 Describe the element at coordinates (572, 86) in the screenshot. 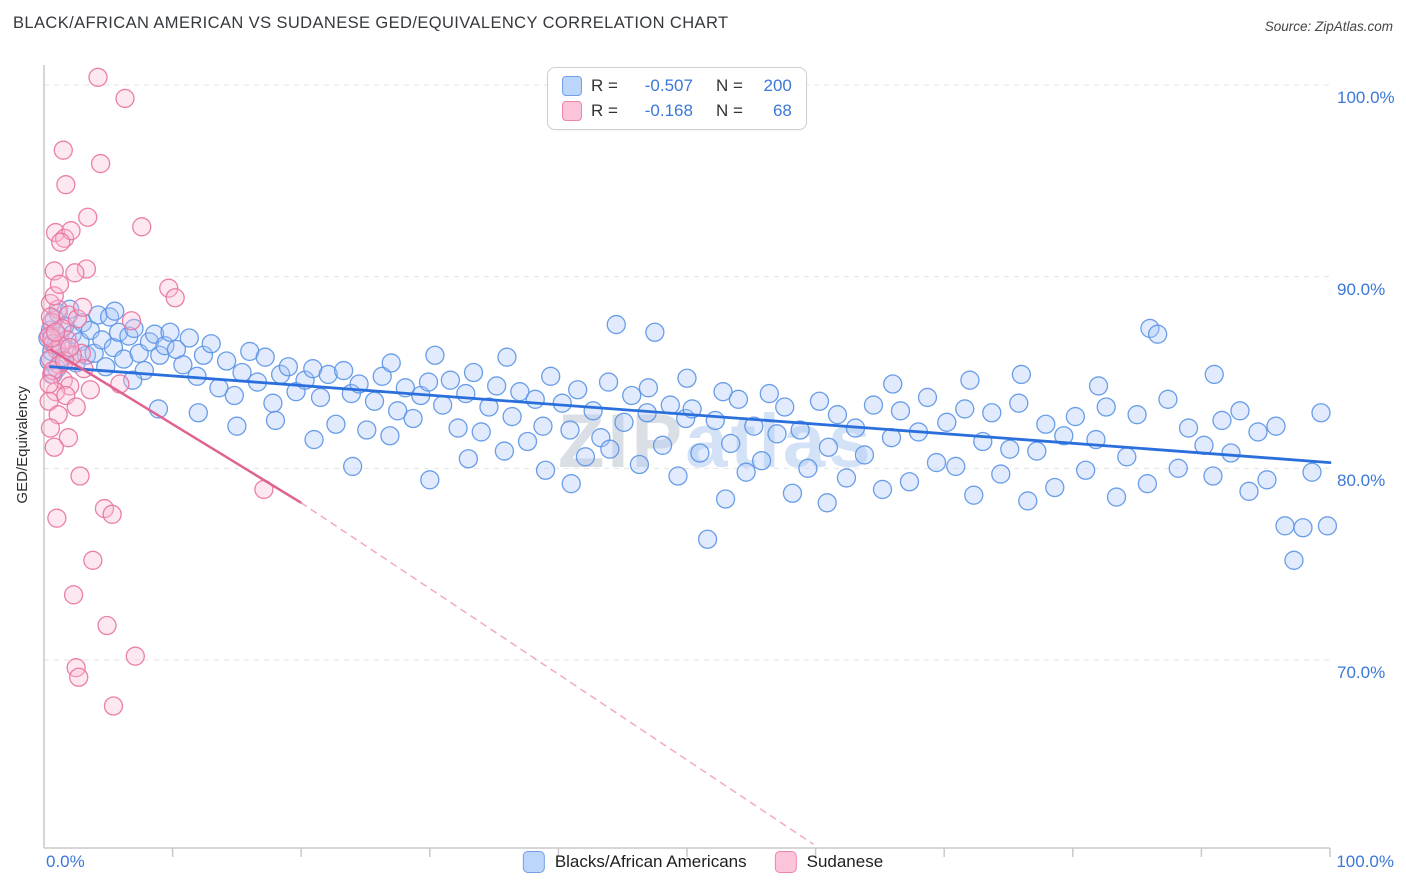

I see `blue-series-swatch` at that location.